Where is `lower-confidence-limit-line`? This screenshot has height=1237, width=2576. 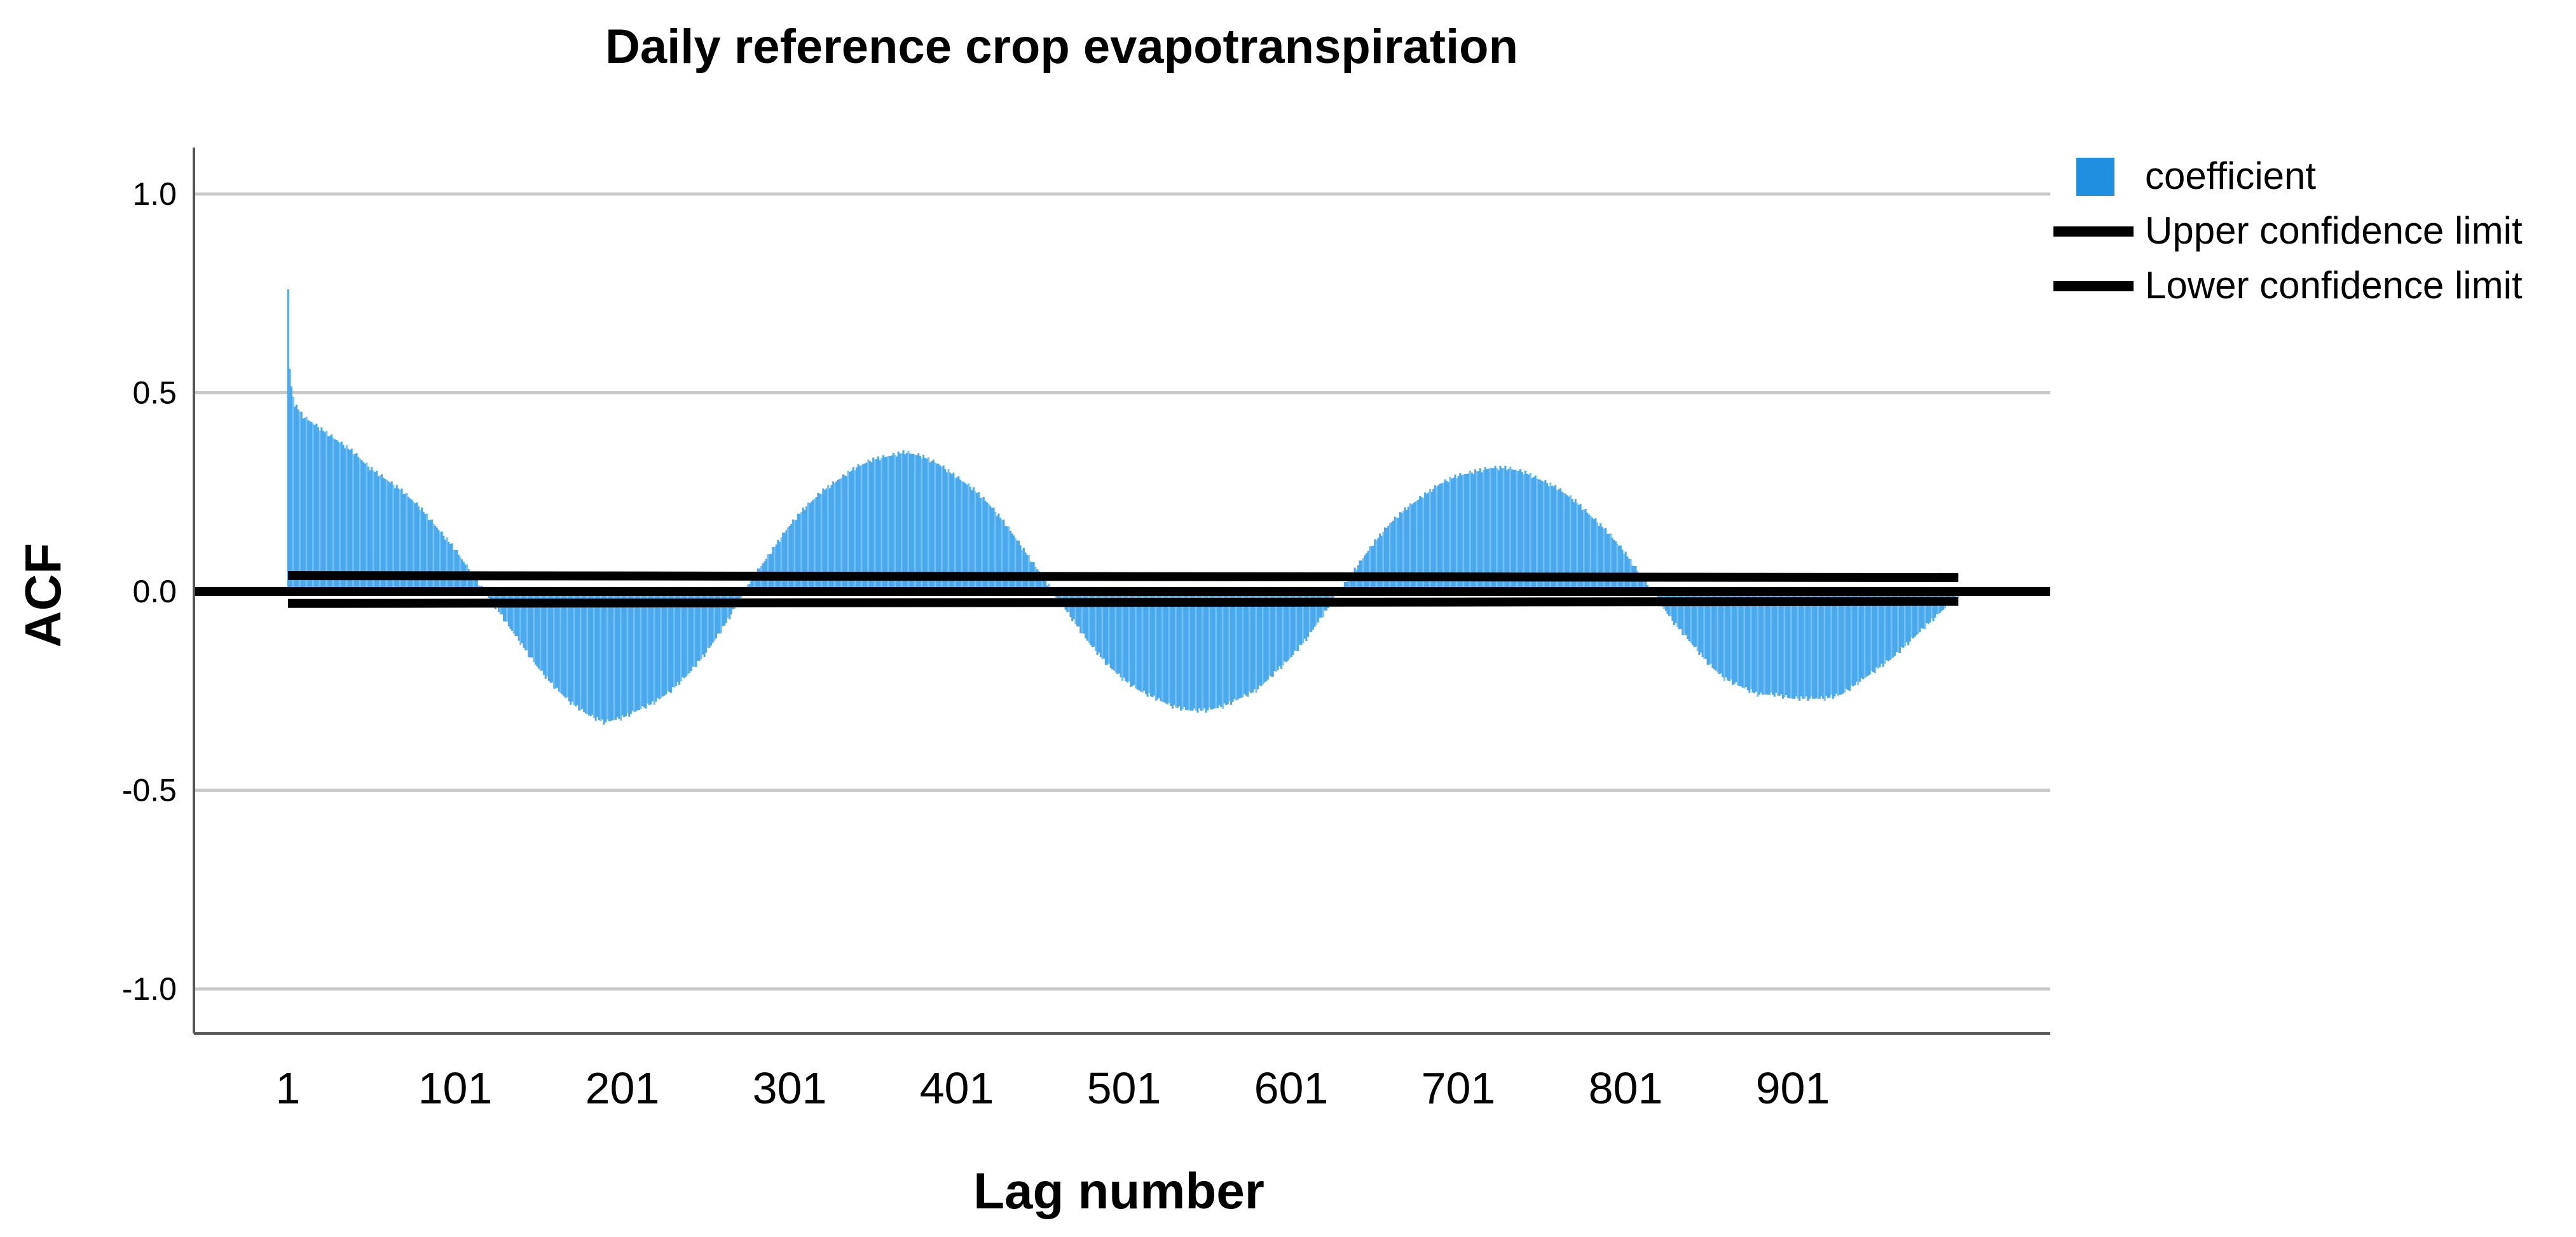
lower-confidence-limit-line is located at coordinates (1123, 602).